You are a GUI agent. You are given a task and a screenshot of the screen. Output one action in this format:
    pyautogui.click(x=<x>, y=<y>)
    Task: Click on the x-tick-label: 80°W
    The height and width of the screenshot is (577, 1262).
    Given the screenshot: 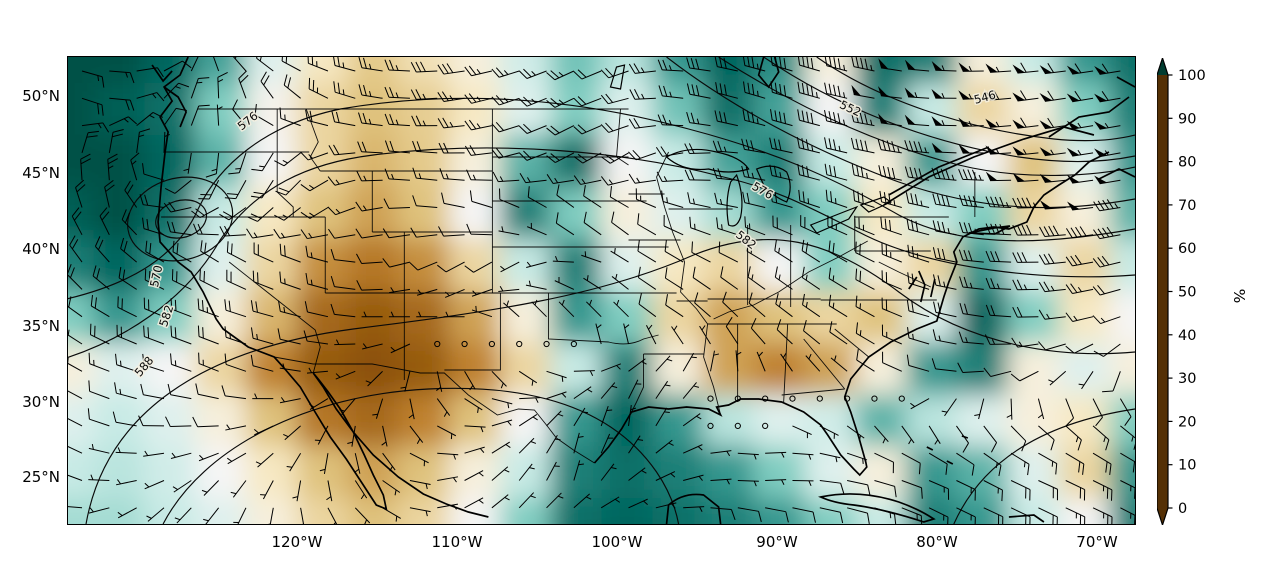 What is the action you would take?
    pyautogui.click(x=937, y=542)
    